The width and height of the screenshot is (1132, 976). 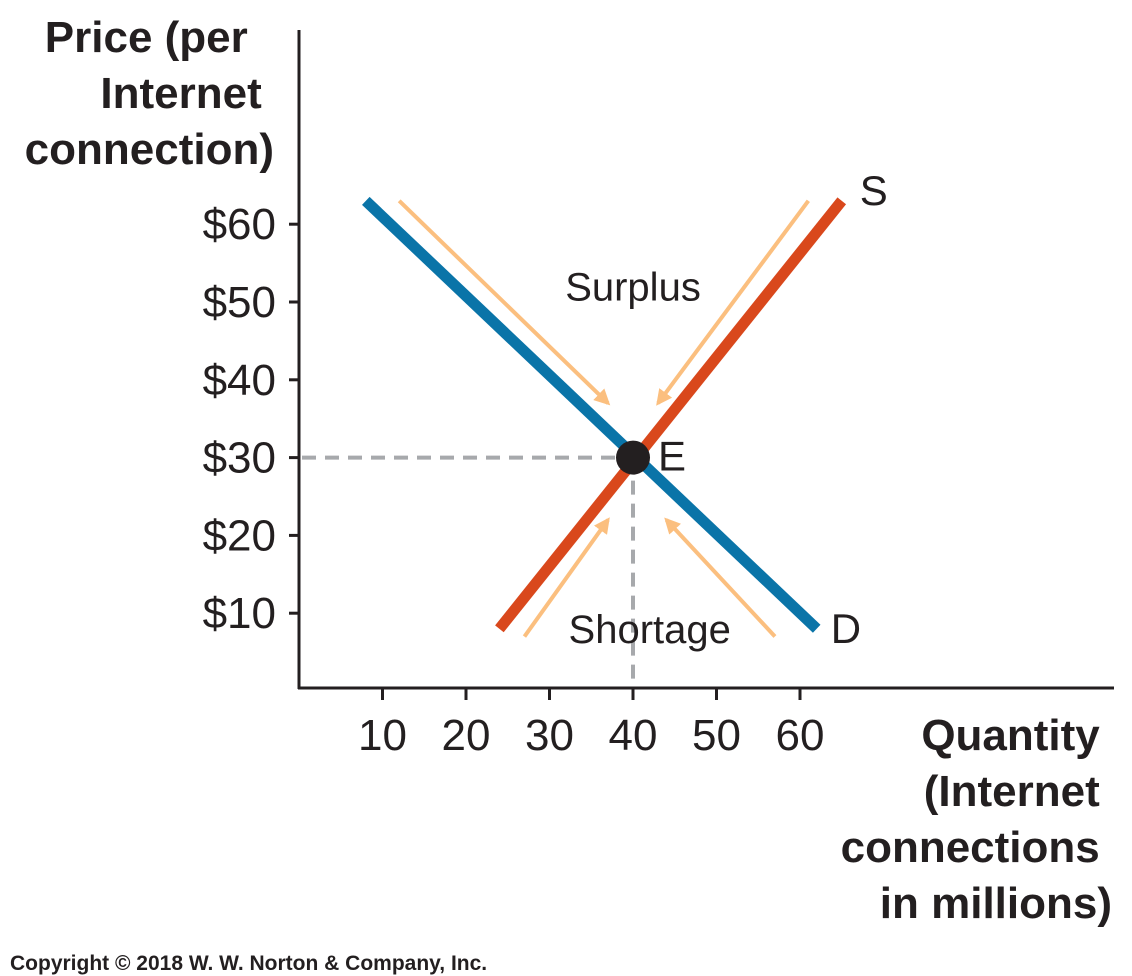 I want to click on x-tick-label: 10, so click(x=382, y=735).